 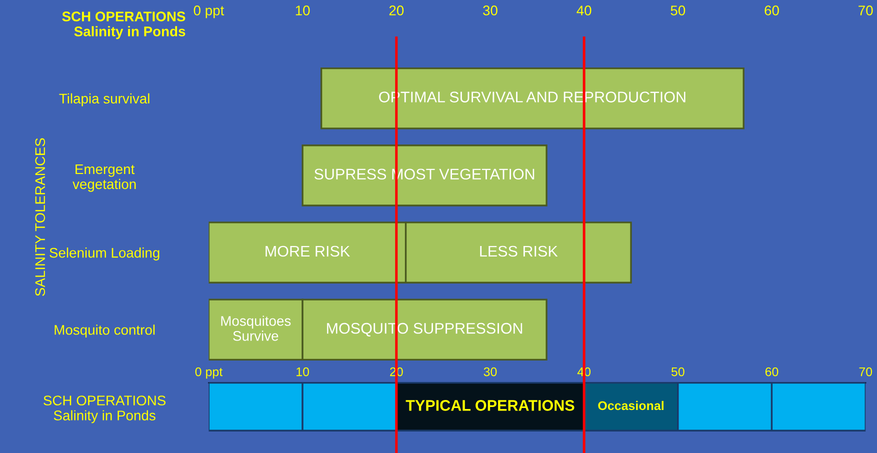 I want to click on x2-tick-label: 10, so click(x=303, y=371).